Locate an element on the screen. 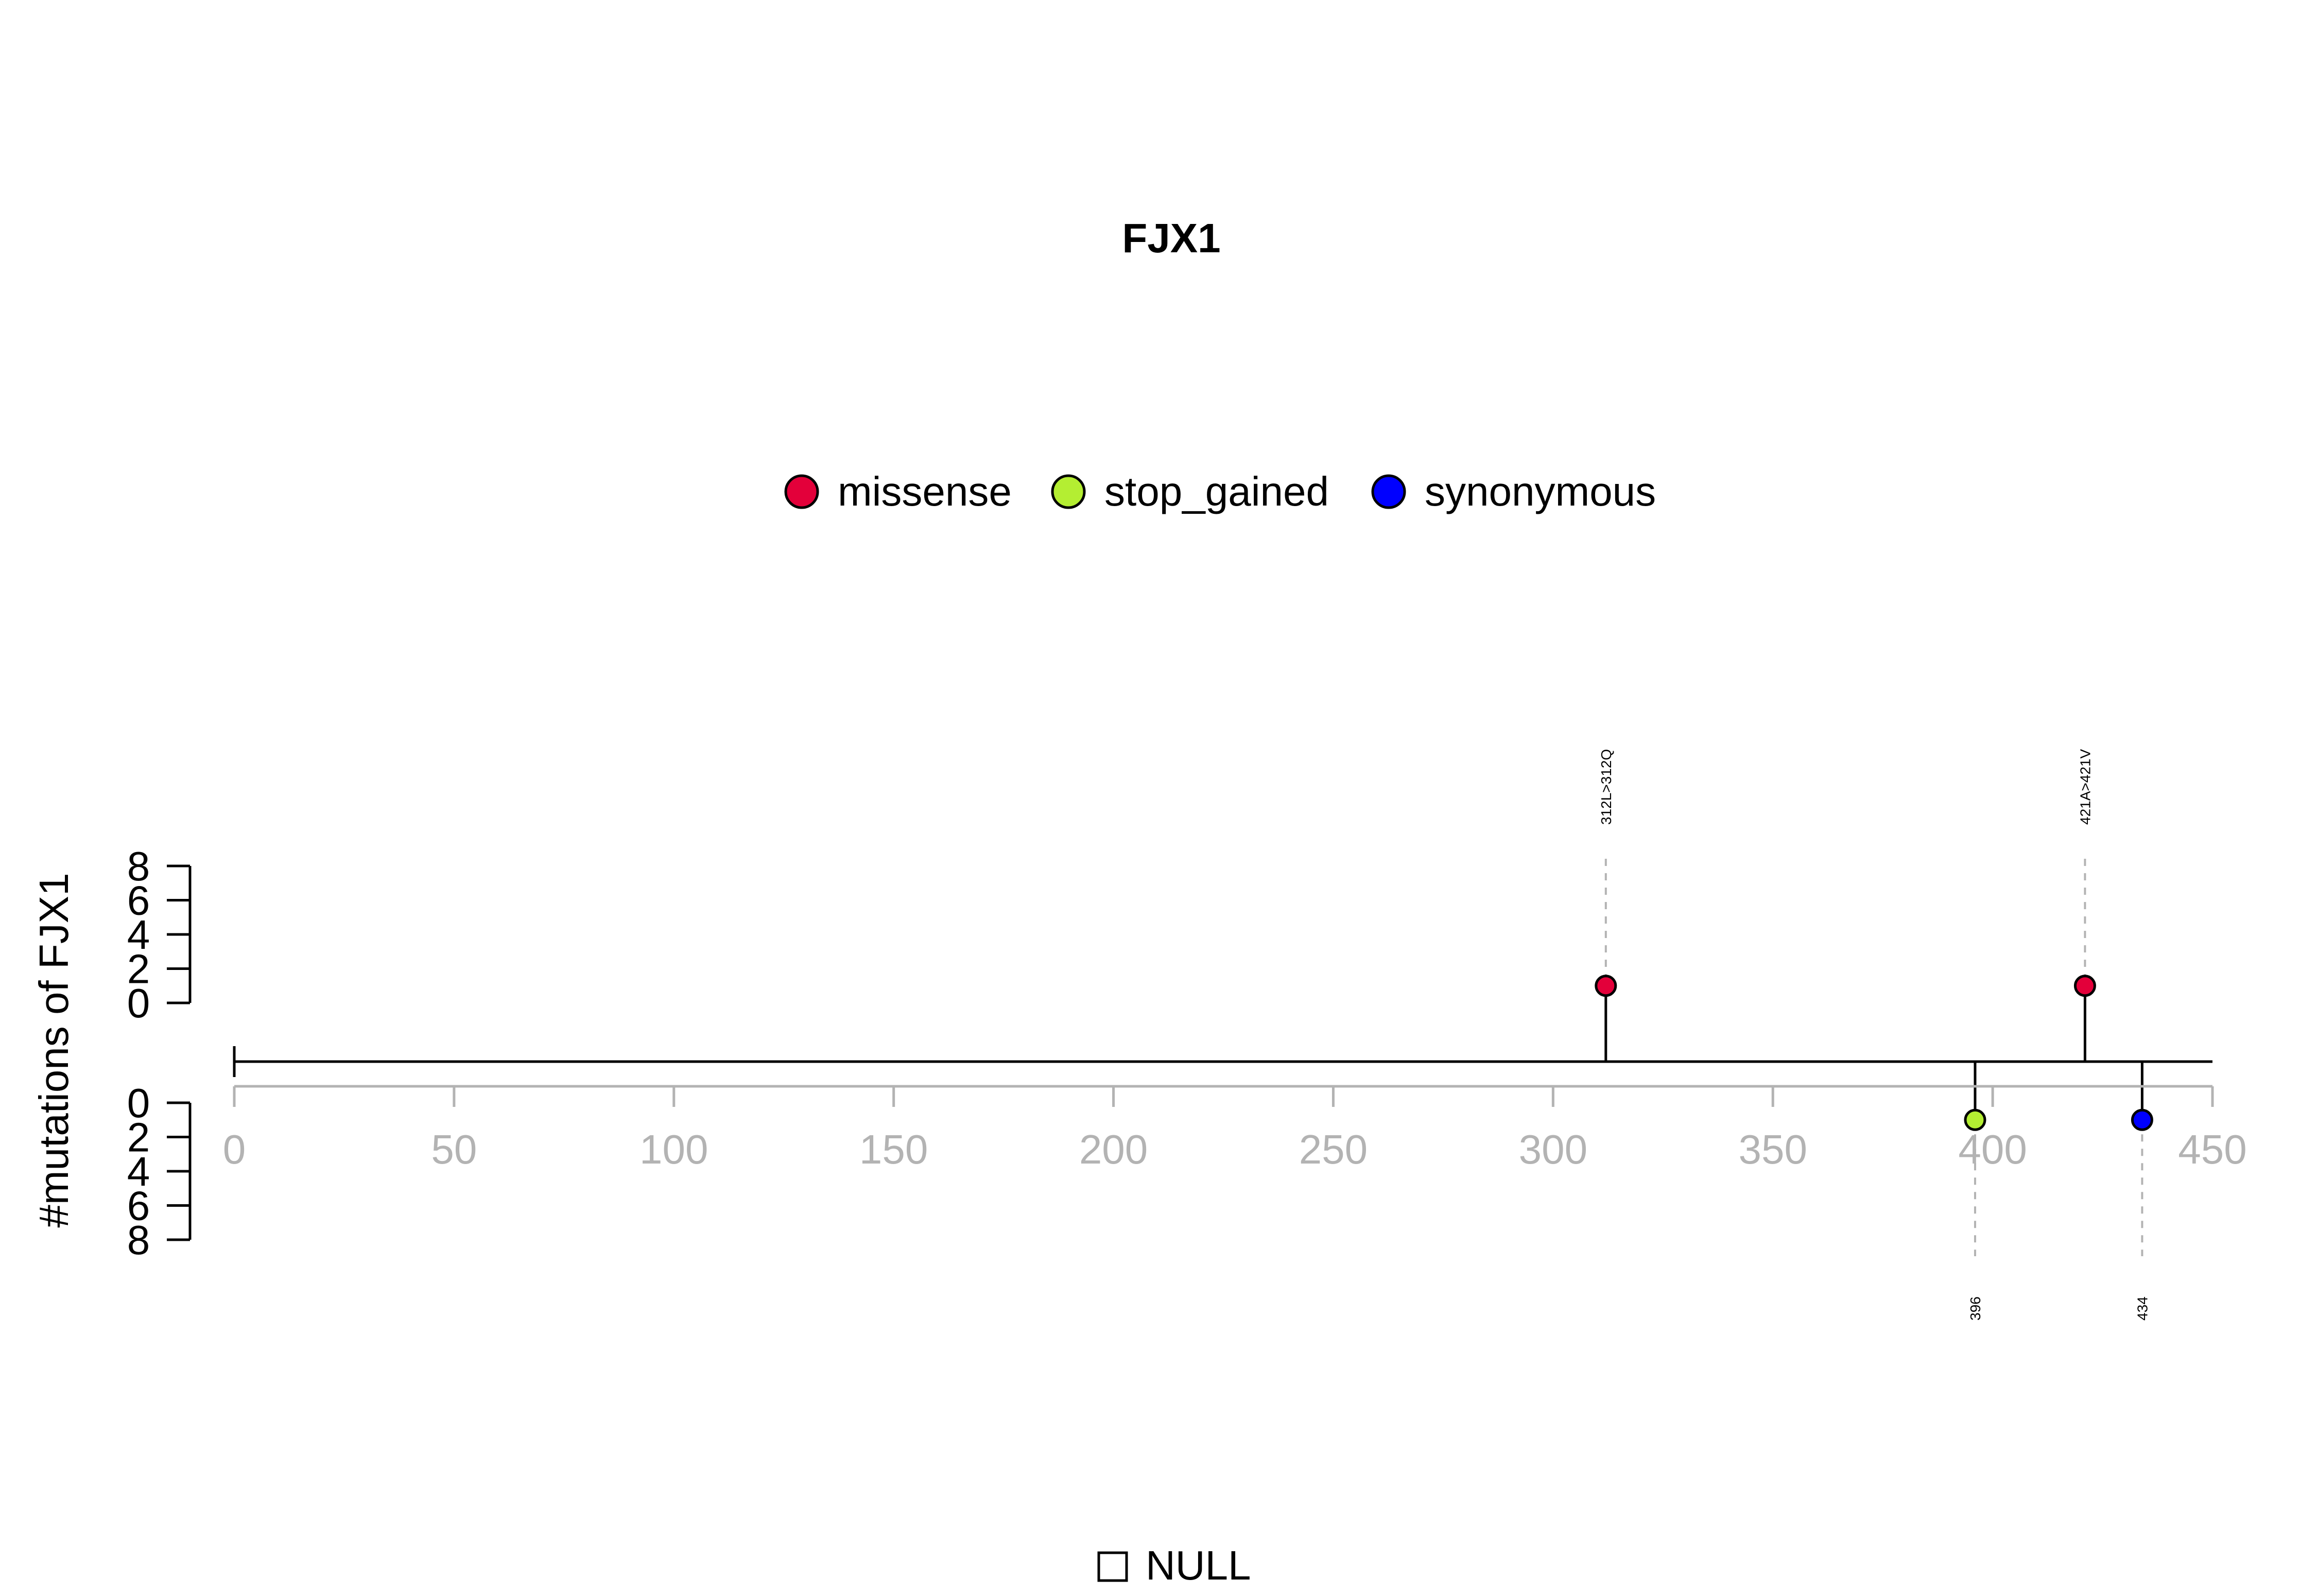  chart-title: FJX1 is located at coordinates (1171, 238).